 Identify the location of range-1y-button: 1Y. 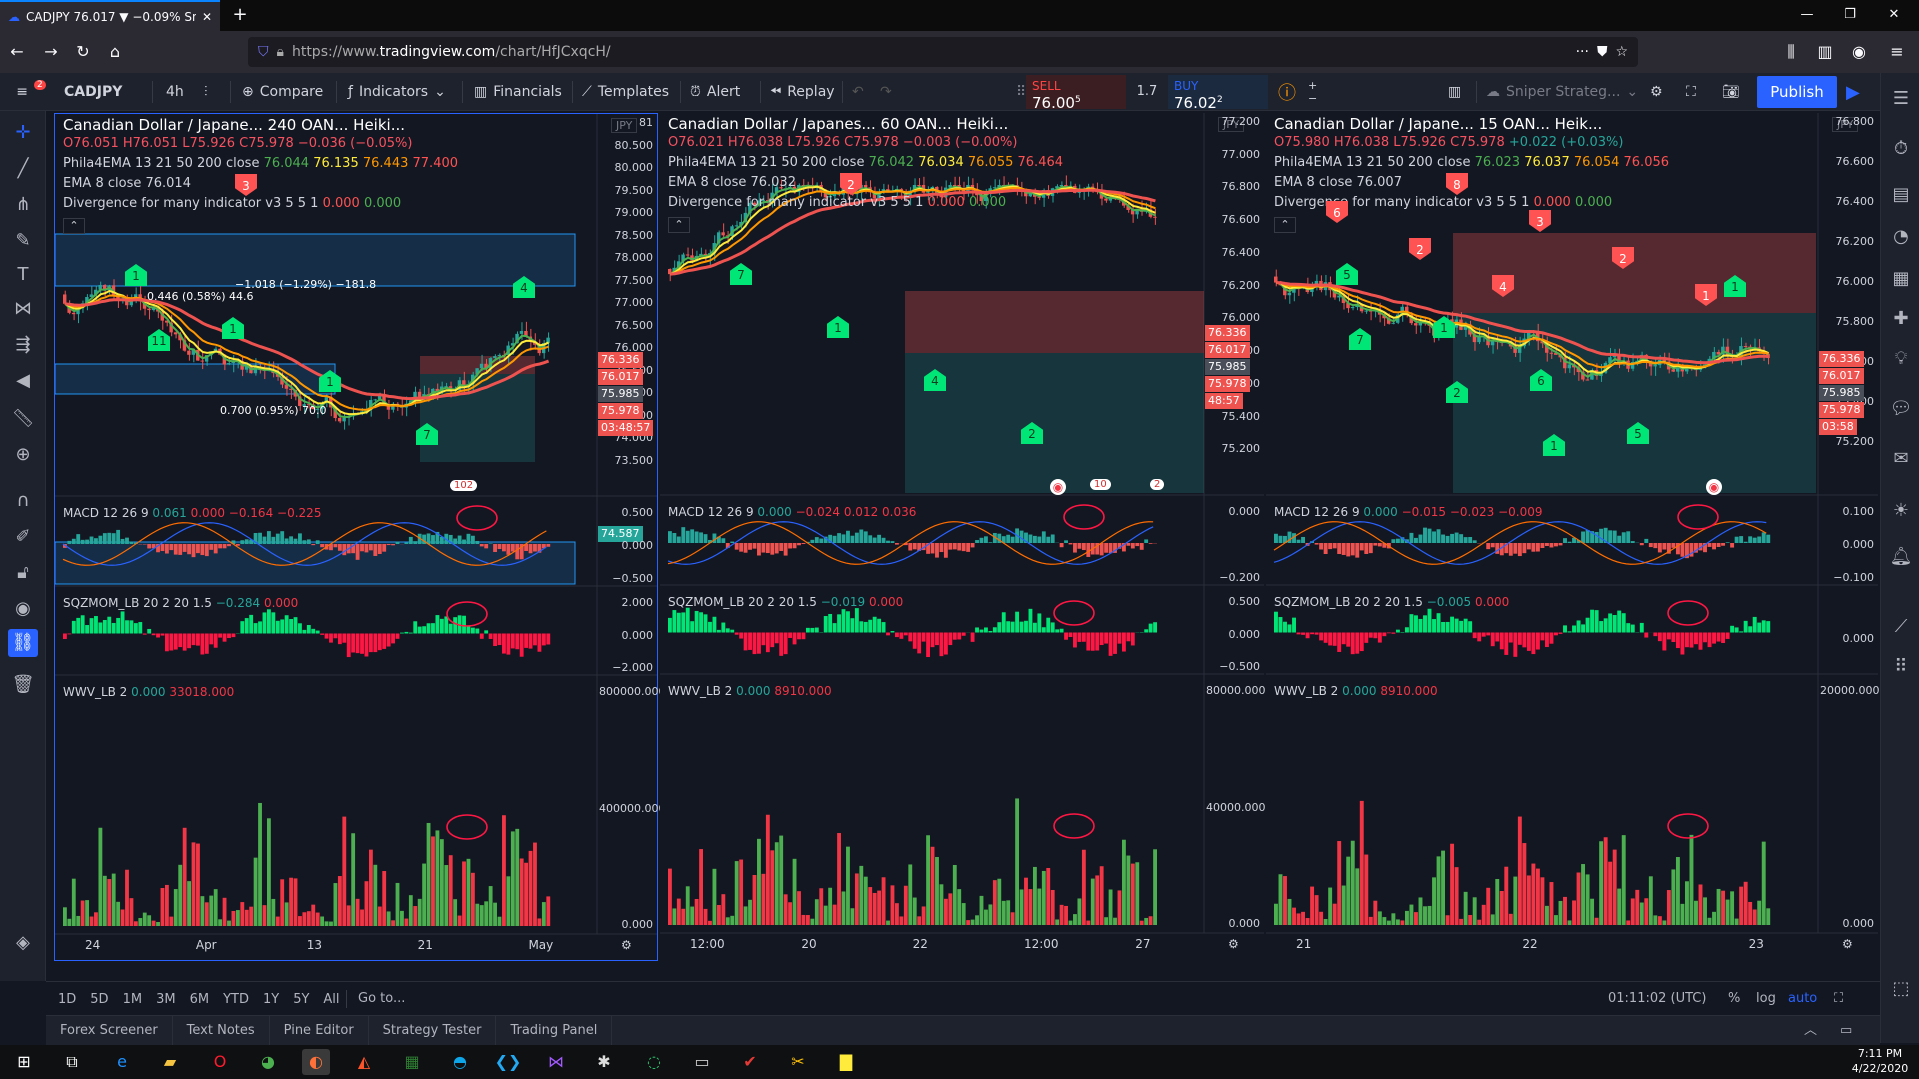
(271, 999).